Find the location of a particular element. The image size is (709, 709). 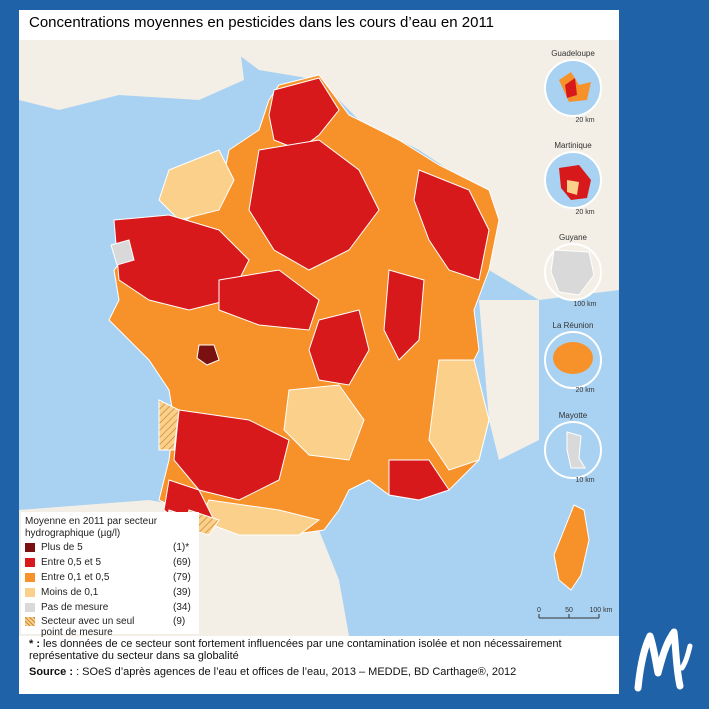

scale-tick-100: 100 km is located at coordinates (601, 610).